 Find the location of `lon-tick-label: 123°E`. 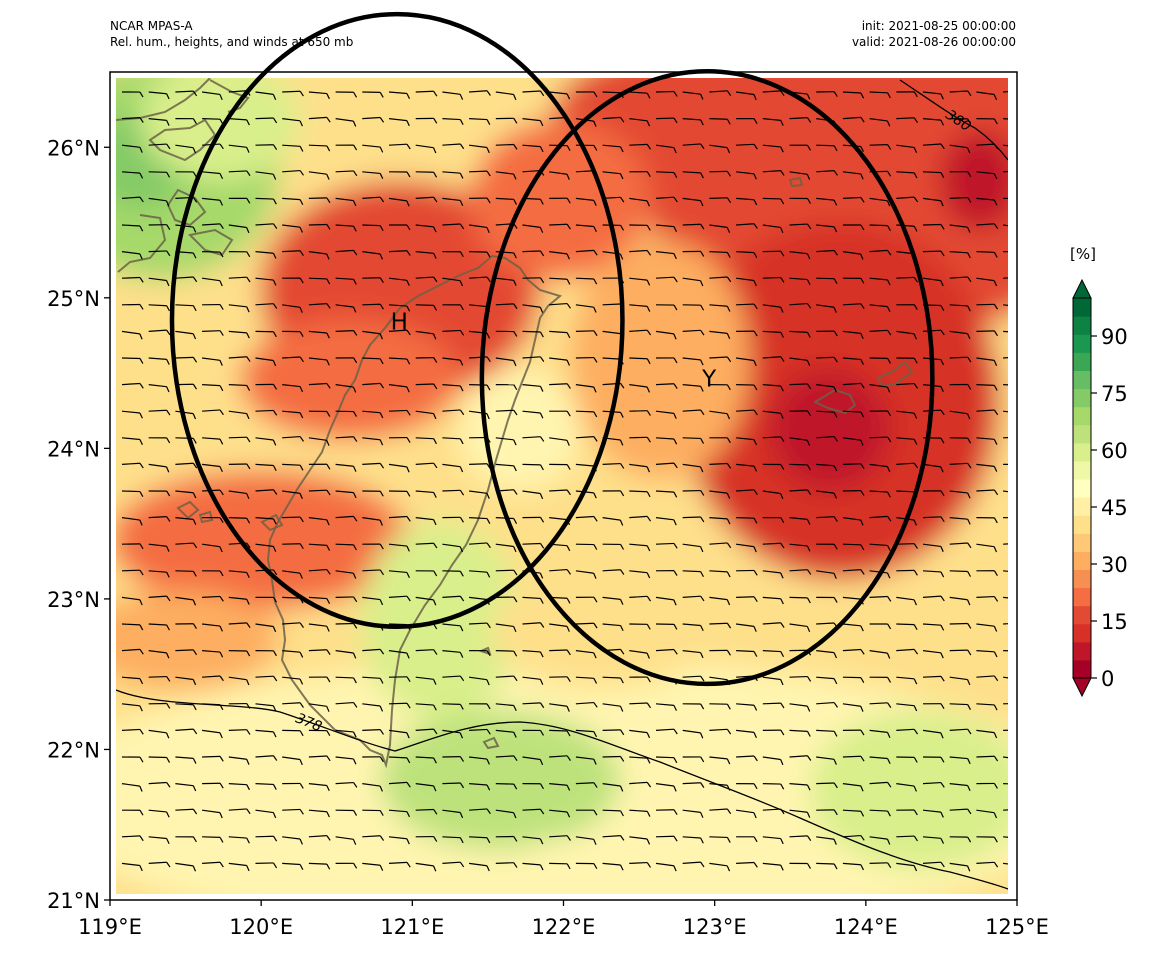

lon-tick-label: 123°E is located at coordinates (715, 927).